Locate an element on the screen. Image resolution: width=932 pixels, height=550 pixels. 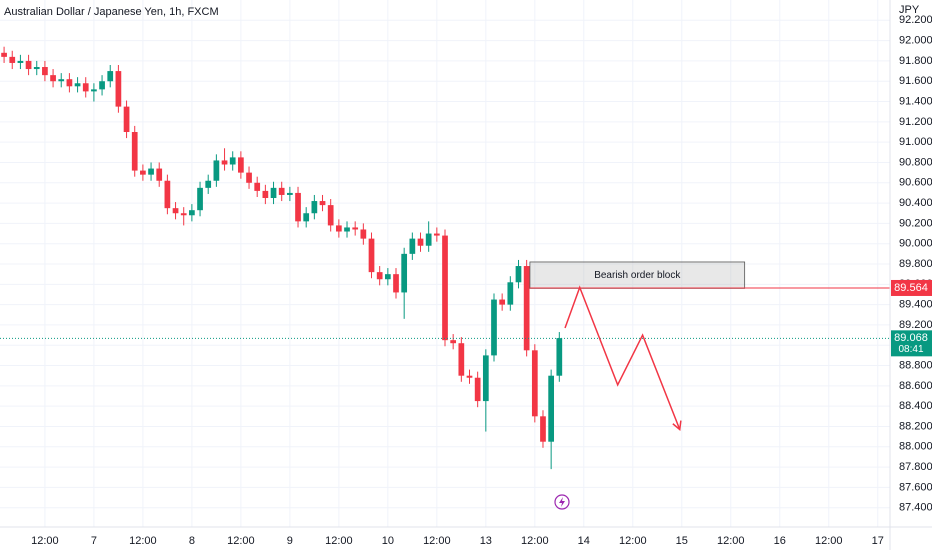
x-tick-label: 17 is located at coordinates (878, 541).